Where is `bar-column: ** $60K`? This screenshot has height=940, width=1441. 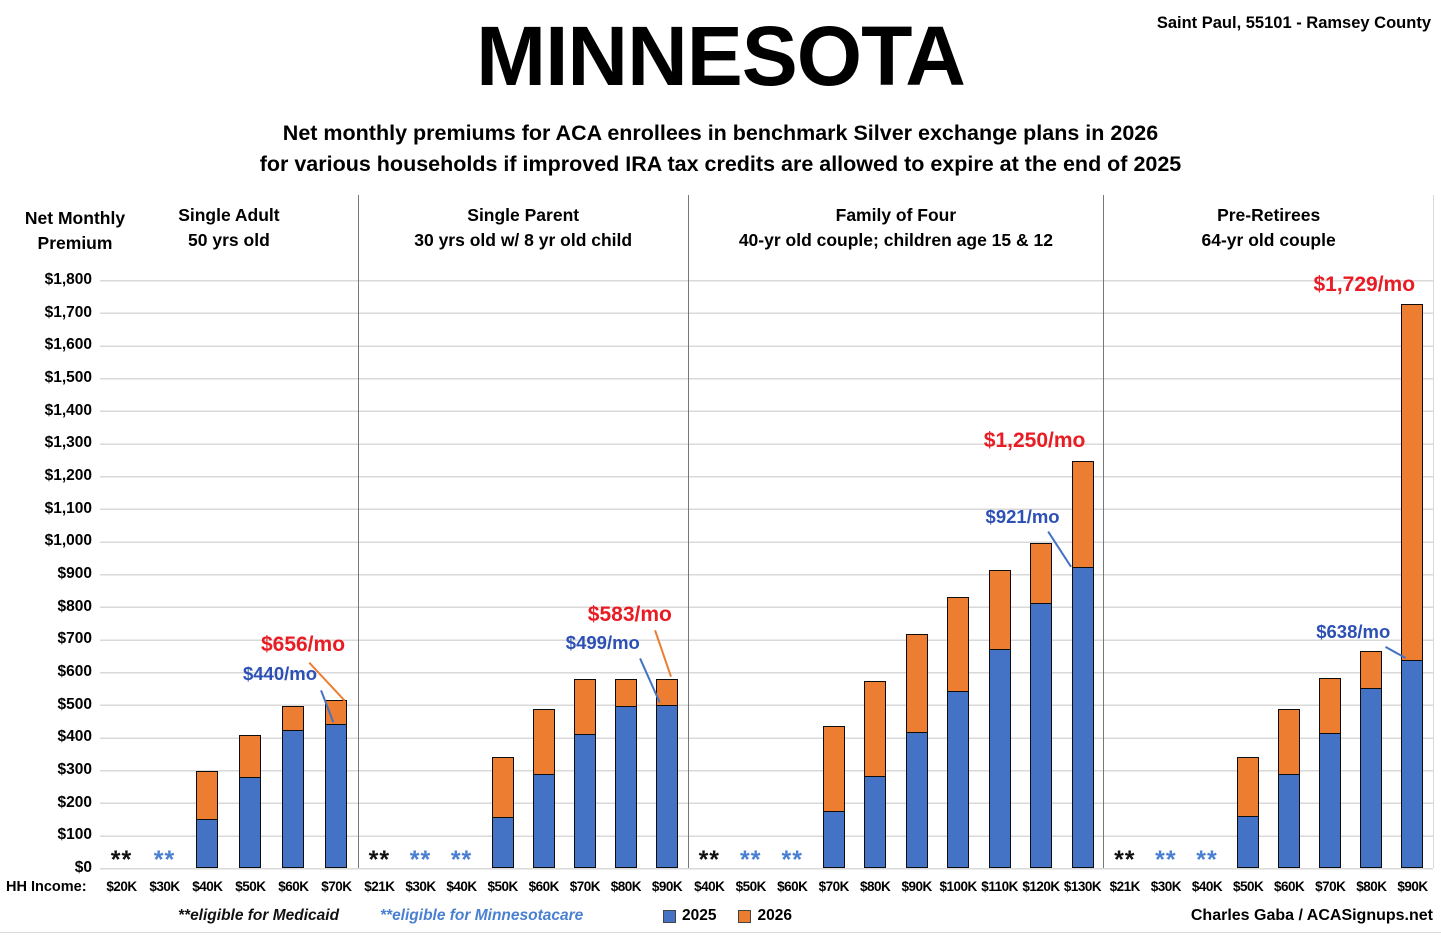
bar-column: ** $60K is located at coordinates (792, 544).